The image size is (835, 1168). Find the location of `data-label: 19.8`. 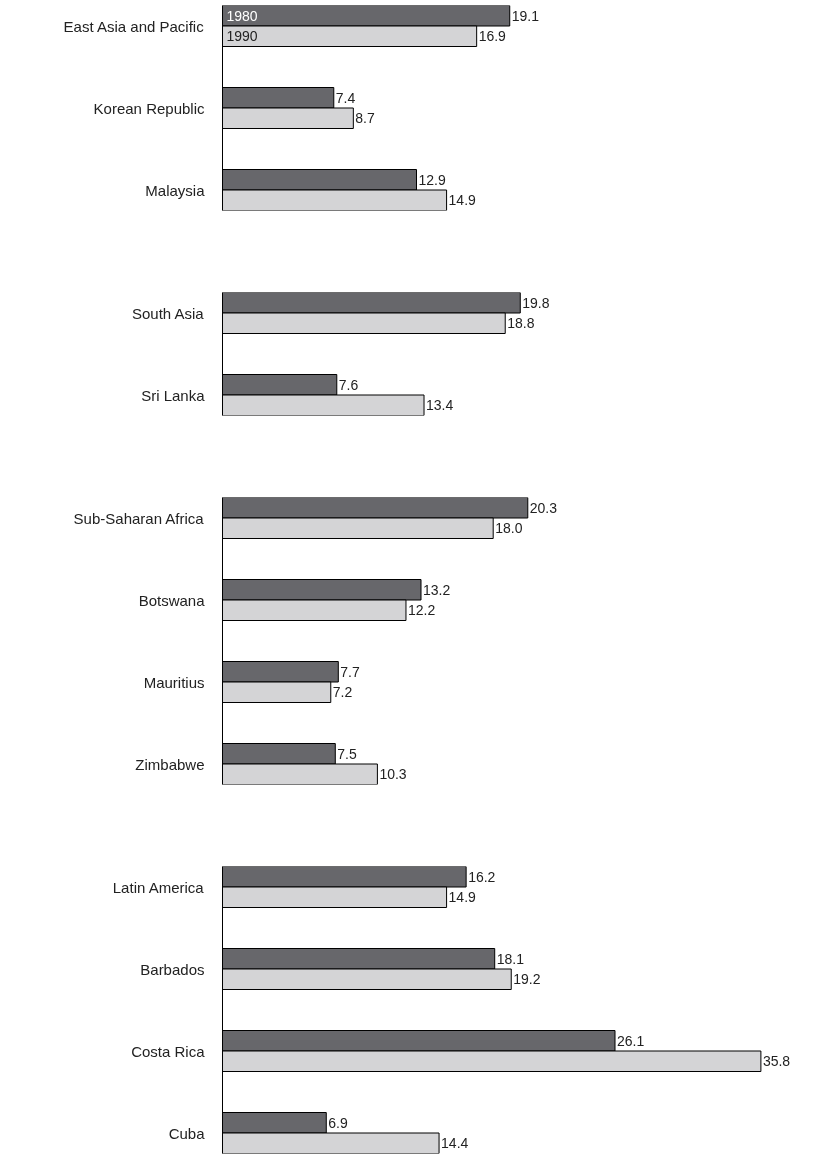

data-label: 19.8 is located at coordinates (536, 302).